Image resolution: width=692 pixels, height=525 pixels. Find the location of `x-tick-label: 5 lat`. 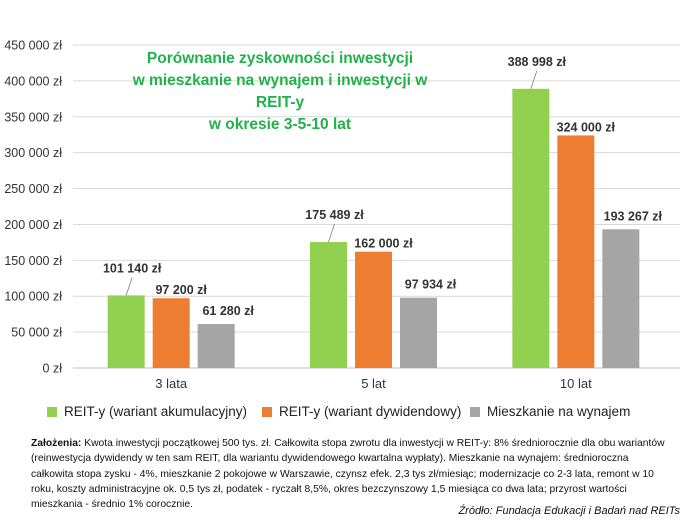

x-tick-label: 5 lat is located at coordinates (373, 383).